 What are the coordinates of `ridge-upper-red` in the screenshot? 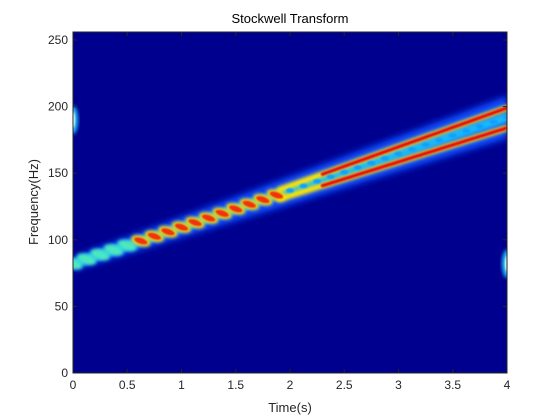 It's located at (413, 141).